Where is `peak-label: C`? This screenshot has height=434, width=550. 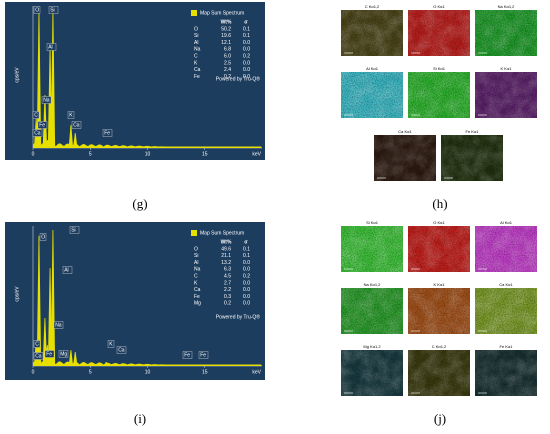 peak-label: C is located at coordinates (36, 115).